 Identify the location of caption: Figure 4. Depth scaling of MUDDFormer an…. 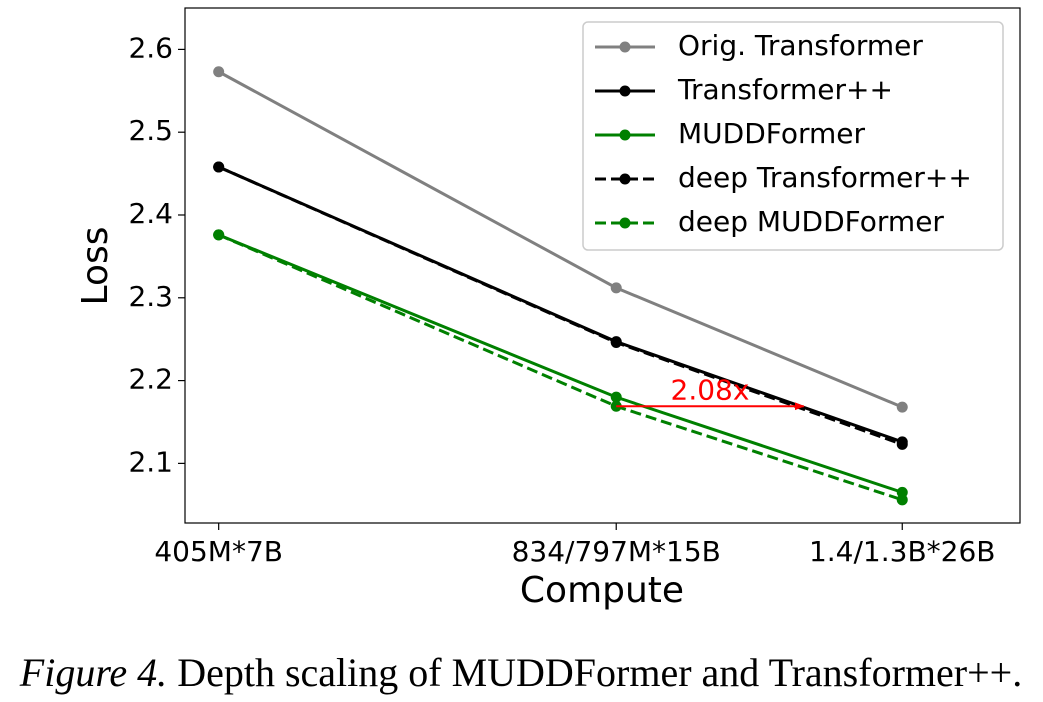
(520, 672).